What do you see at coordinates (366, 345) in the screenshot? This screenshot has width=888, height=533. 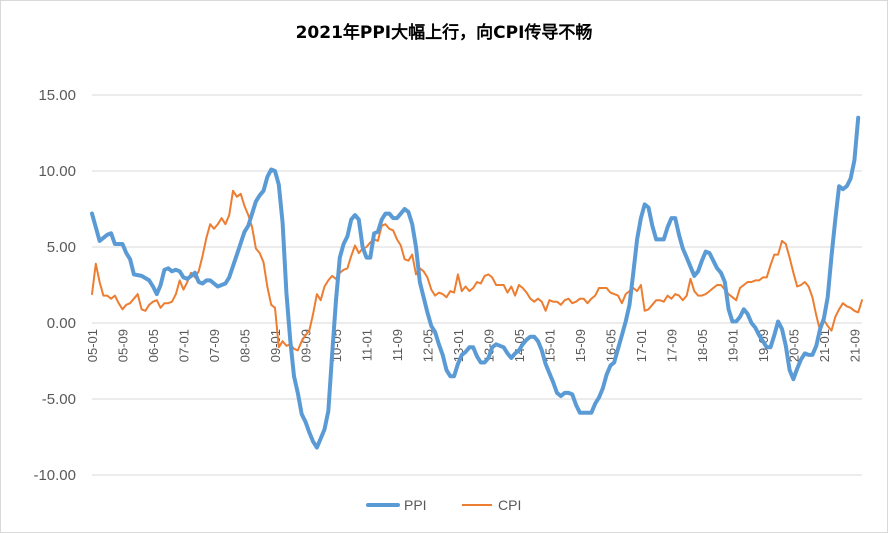 I see `x-tick-label: 11-01` at bounding box center [366, 345].